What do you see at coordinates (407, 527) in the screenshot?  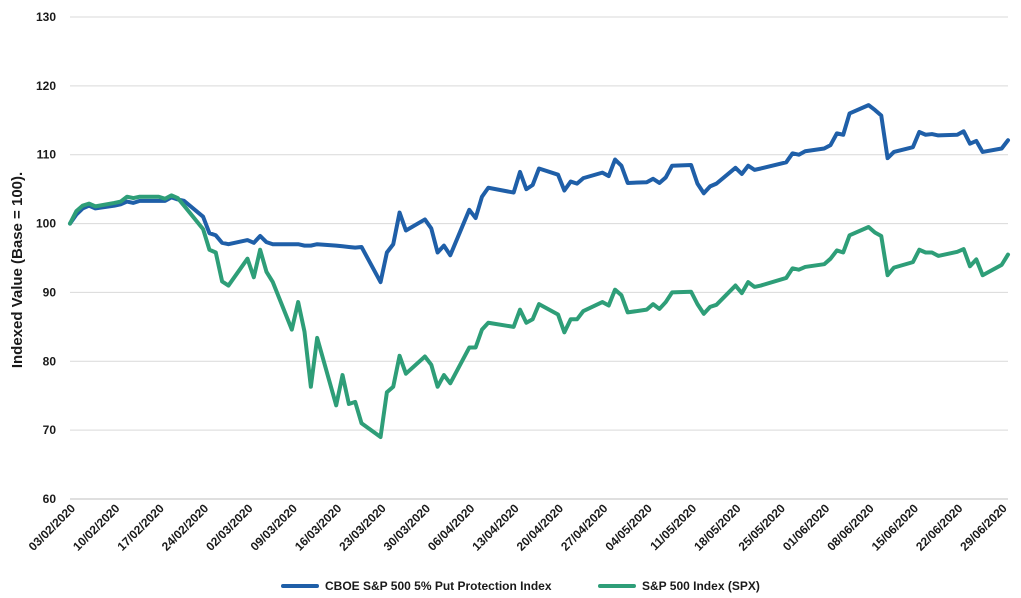 I see `x-tick-label: 30/03/2020` at bounding box center [407, 527].